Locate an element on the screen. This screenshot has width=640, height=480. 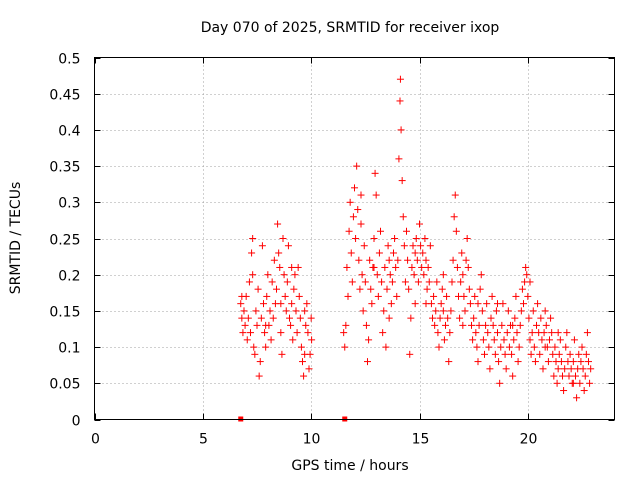
x-tick-label: 5 is located at coordinates (203, 440).